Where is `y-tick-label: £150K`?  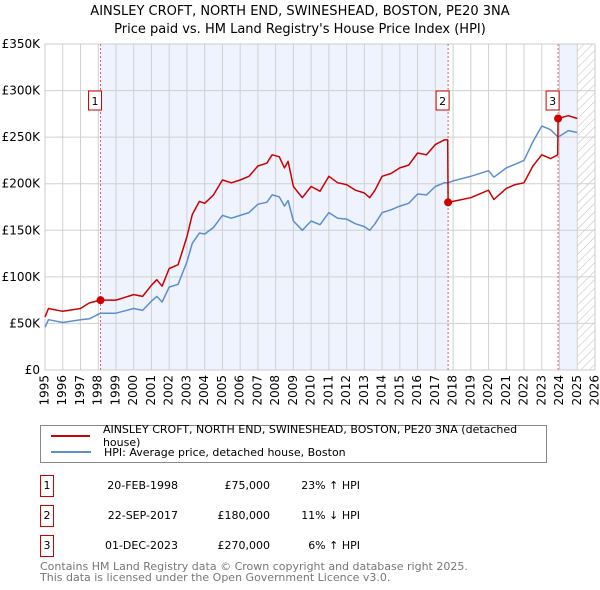 y-tick-label: £150K is located at coordinates (22, 230).